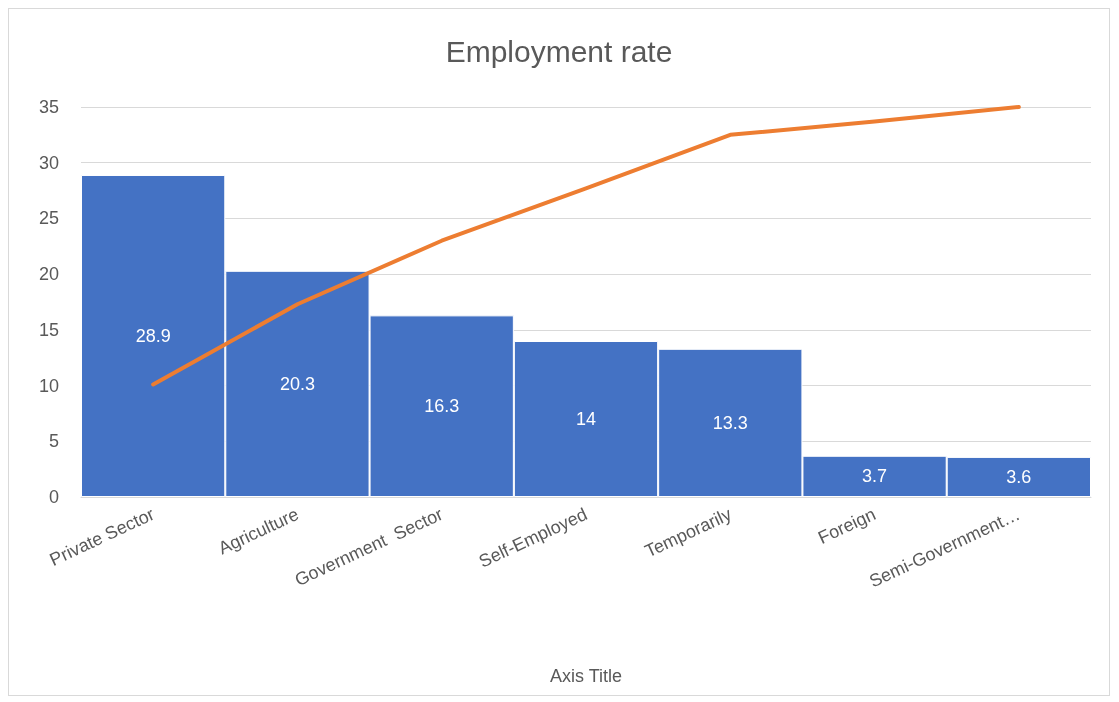  Describe the element at coordinates (297, 383) in the screenshot. I see `data-label: 20.3` at that location.